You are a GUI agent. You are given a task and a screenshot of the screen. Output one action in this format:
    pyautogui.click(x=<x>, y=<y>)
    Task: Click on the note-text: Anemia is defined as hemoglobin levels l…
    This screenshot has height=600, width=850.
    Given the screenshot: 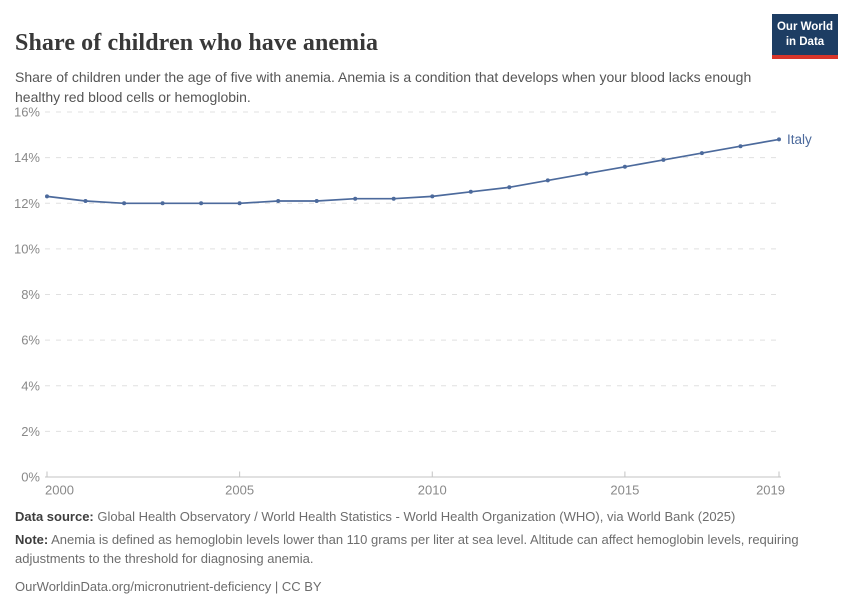 What is the action you would take?
    pyautogui.click(x=407, y=548)
    